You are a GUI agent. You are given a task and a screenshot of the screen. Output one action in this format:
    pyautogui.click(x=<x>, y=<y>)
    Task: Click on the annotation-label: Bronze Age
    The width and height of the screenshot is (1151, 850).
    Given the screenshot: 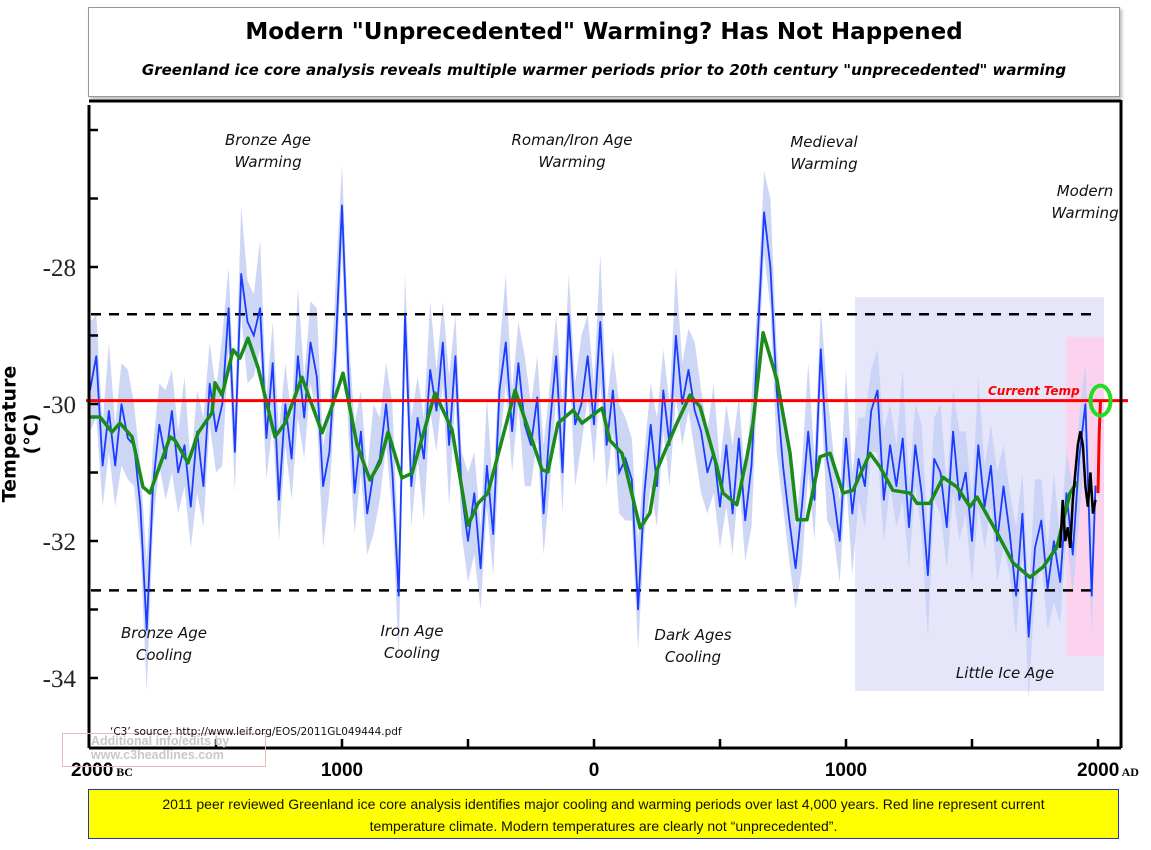 What is the action you would take?
    pyautogui.click(x=268, y=140)
    